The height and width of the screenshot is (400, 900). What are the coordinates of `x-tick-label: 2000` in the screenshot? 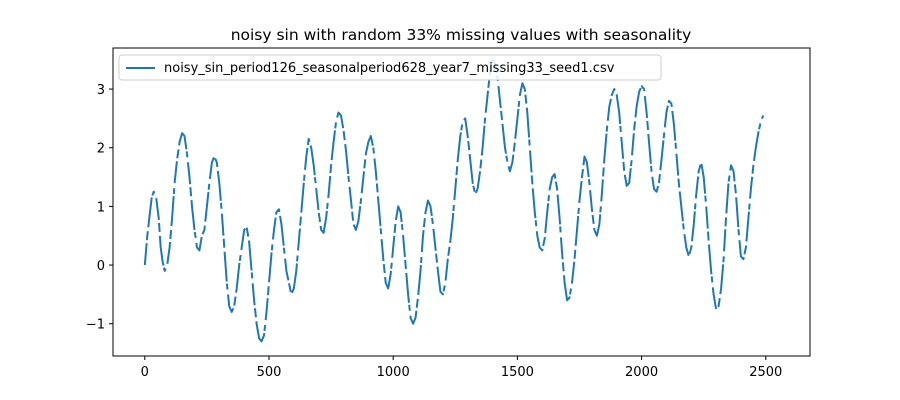 It's located at (641, 372).